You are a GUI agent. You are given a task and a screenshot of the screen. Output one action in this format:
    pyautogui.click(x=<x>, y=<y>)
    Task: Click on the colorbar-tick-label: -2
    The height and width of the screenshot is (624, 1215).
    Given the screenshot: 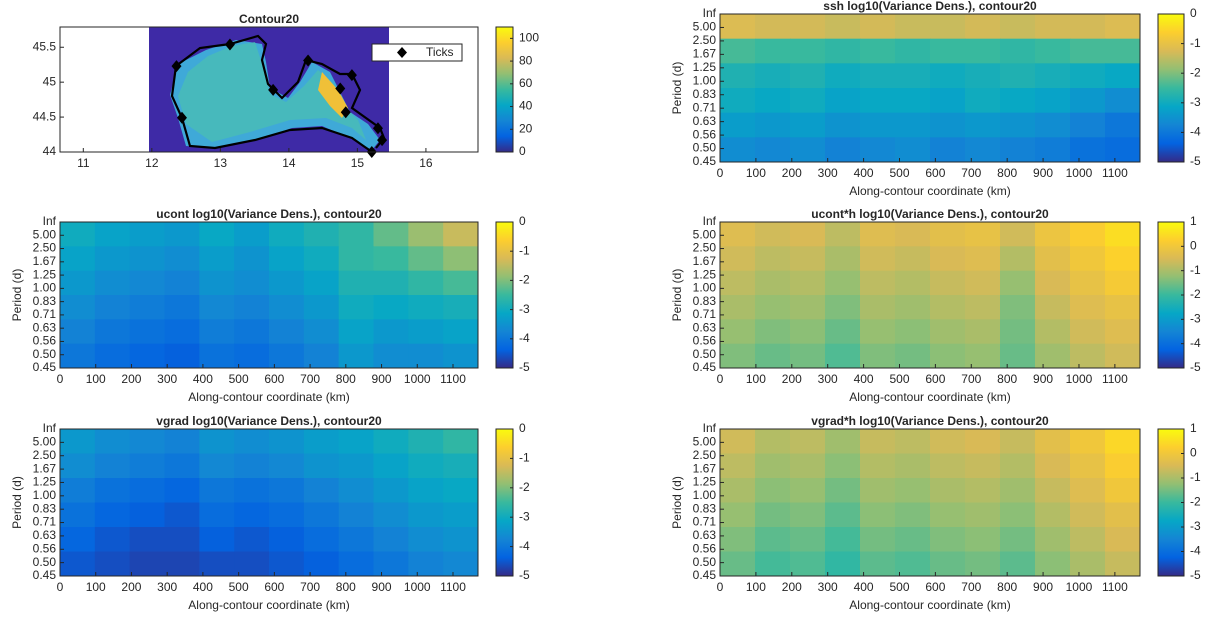 What is the action you would take?
    pyautogui.click(x=1195, y=72)
    